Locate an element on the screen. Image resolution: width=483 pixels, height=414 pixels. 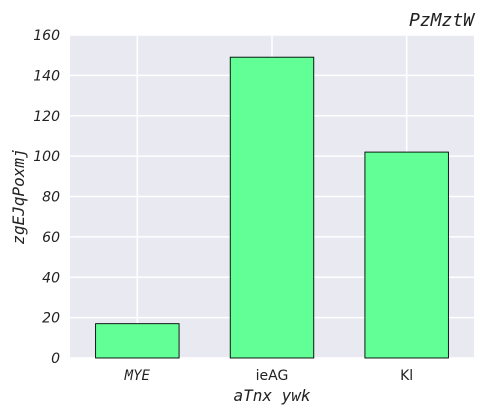
y-tick-label: 120 is located at coordinates (46, 117).